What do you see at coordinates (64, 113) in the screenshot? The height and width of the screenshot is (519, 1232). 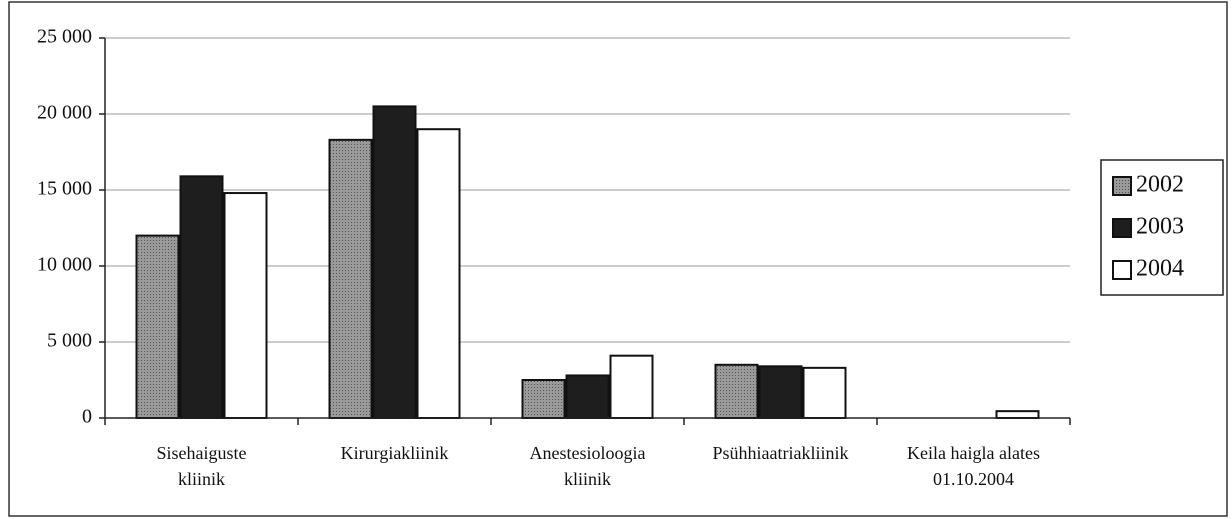 I see `y-tick-label: 20 000` at bounding box center [64, 113].